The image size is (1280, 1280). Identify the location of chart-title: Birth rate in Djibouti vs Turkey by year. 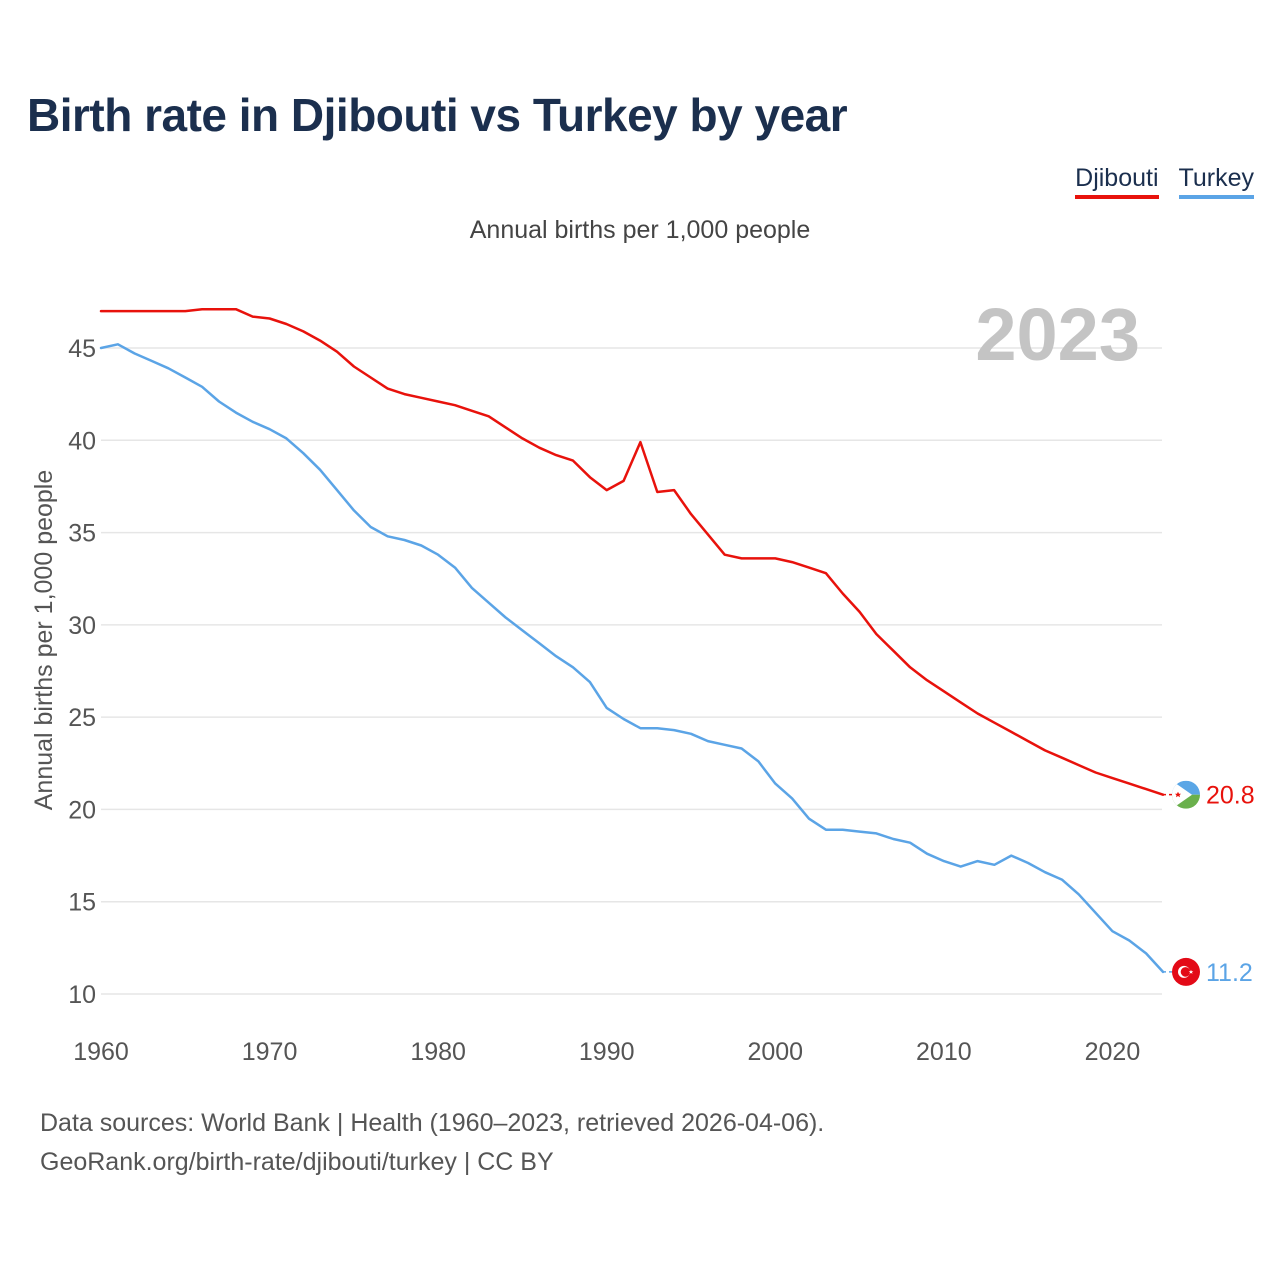
(437, 115).